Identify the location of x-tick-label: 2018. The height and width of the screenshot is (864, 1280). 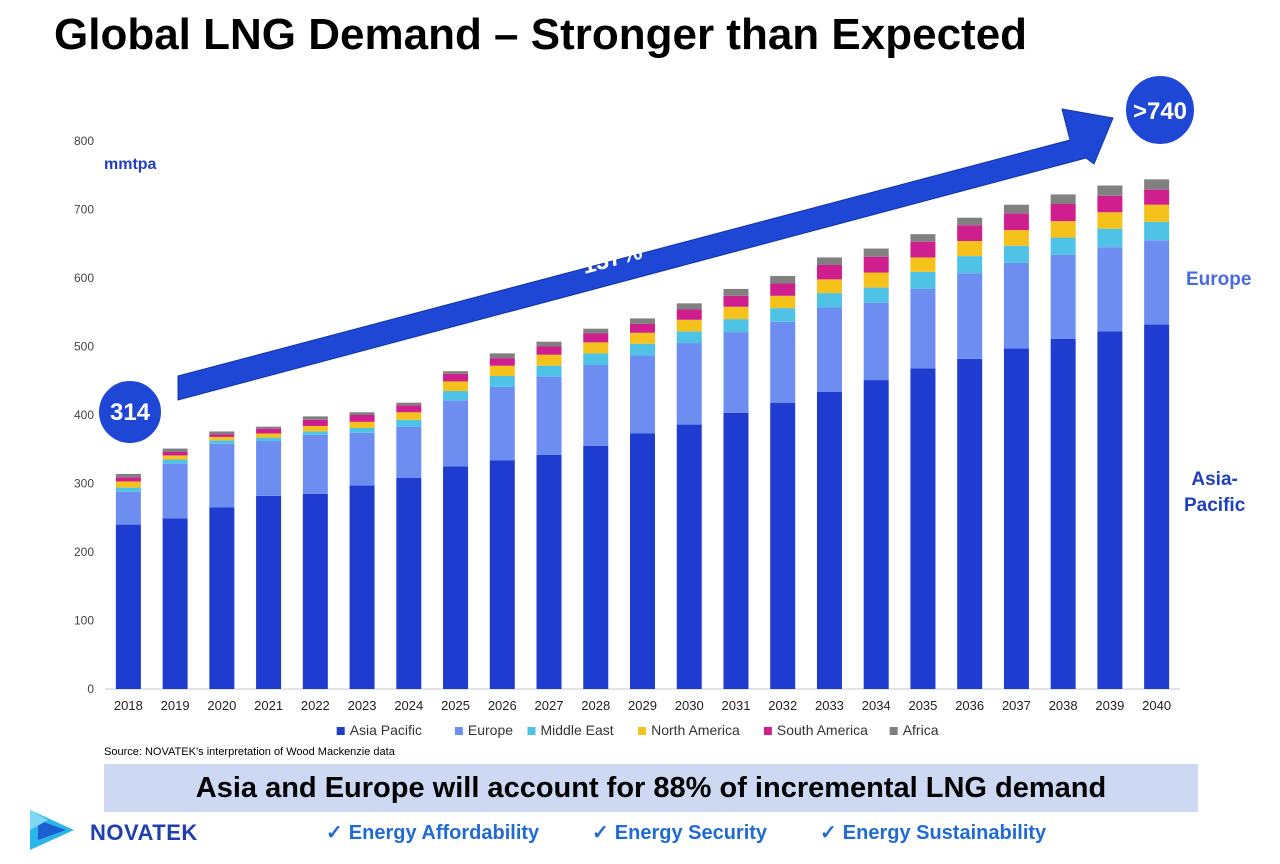
(128, 705).